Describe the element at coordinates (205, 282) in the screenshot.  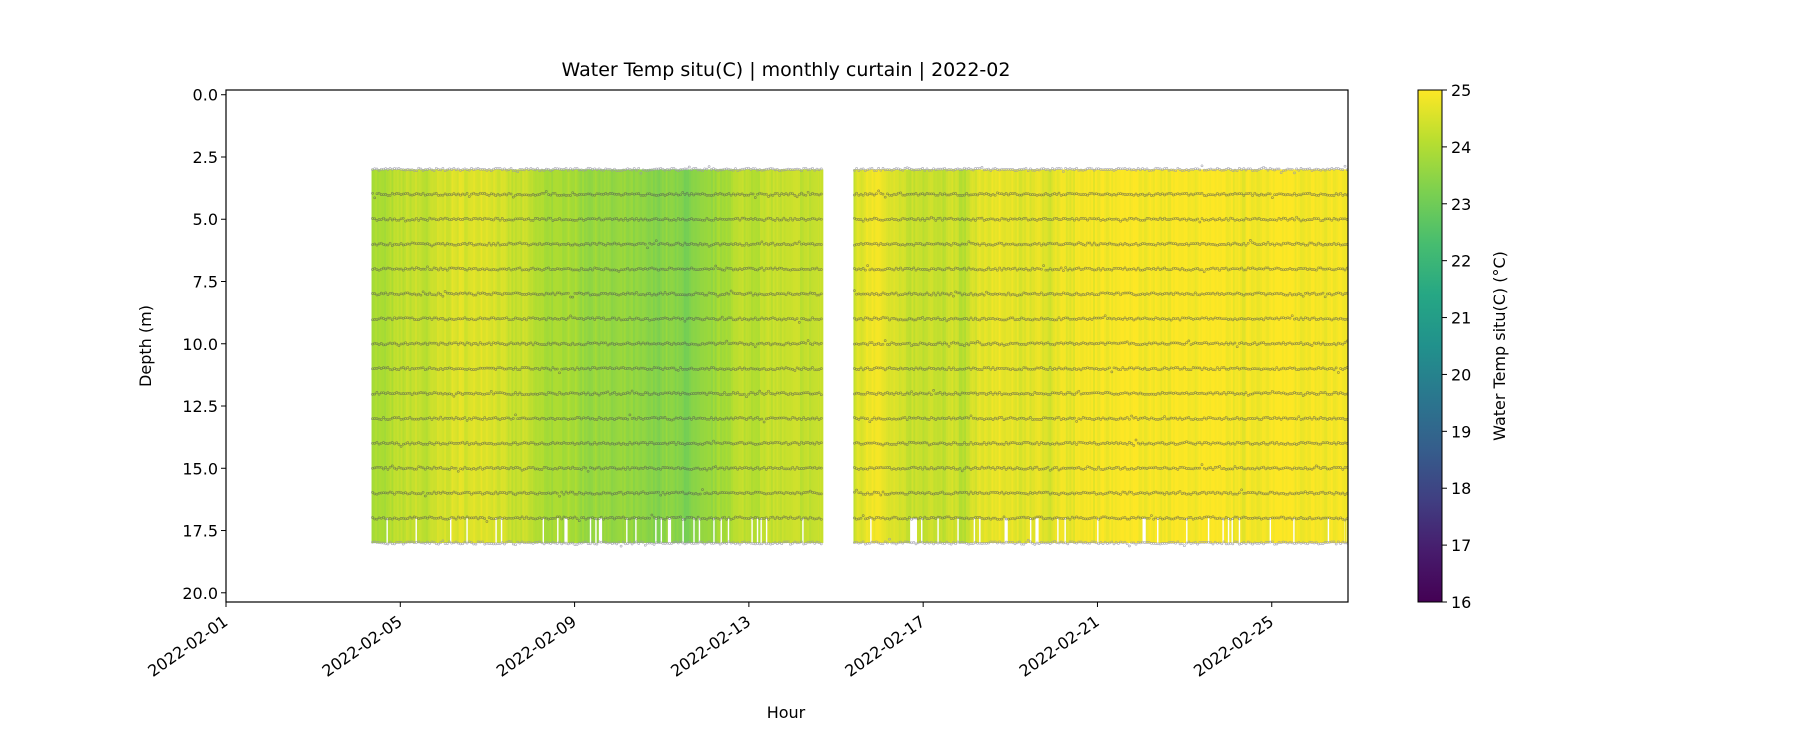
I see `y-tick-label: 7.5` at that location.